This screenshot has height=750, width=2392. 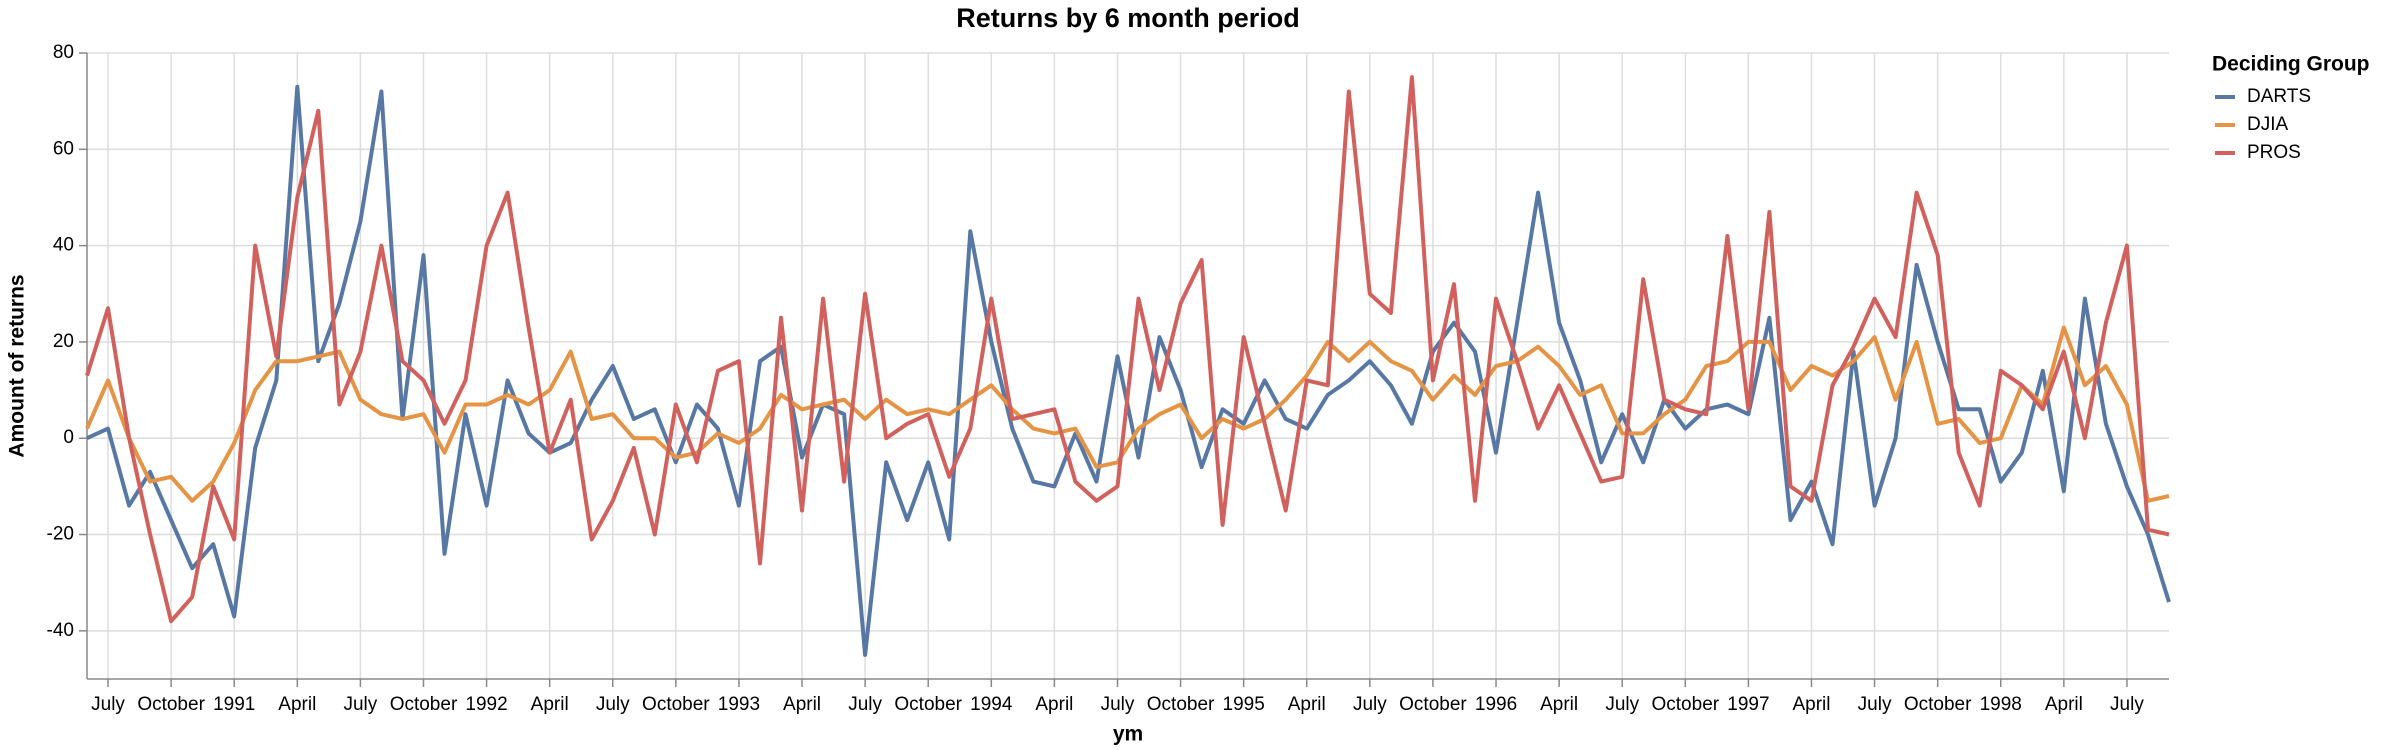 What do you see at coordinates (1128, 734) in the screenshot?
I see `x-axis-title: ym` at bounding box center [1128, 734].